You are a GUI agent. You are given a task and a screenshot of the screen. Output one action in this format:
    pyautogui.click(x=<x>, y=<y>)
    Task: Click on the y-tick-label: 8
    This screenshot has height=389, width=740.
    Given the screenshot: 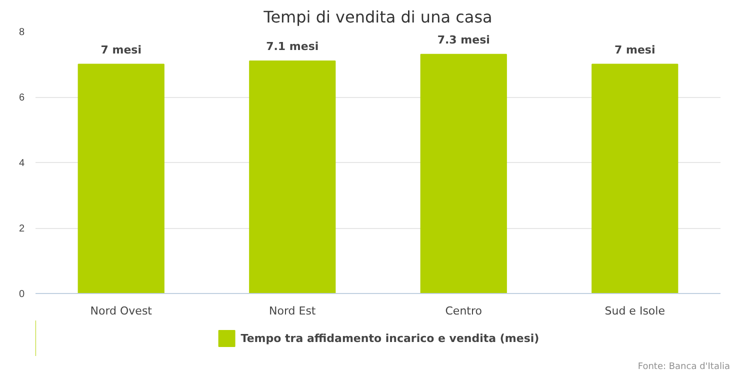 What is the action you would take?
    pyautogui.click(x=21, y=32)
    